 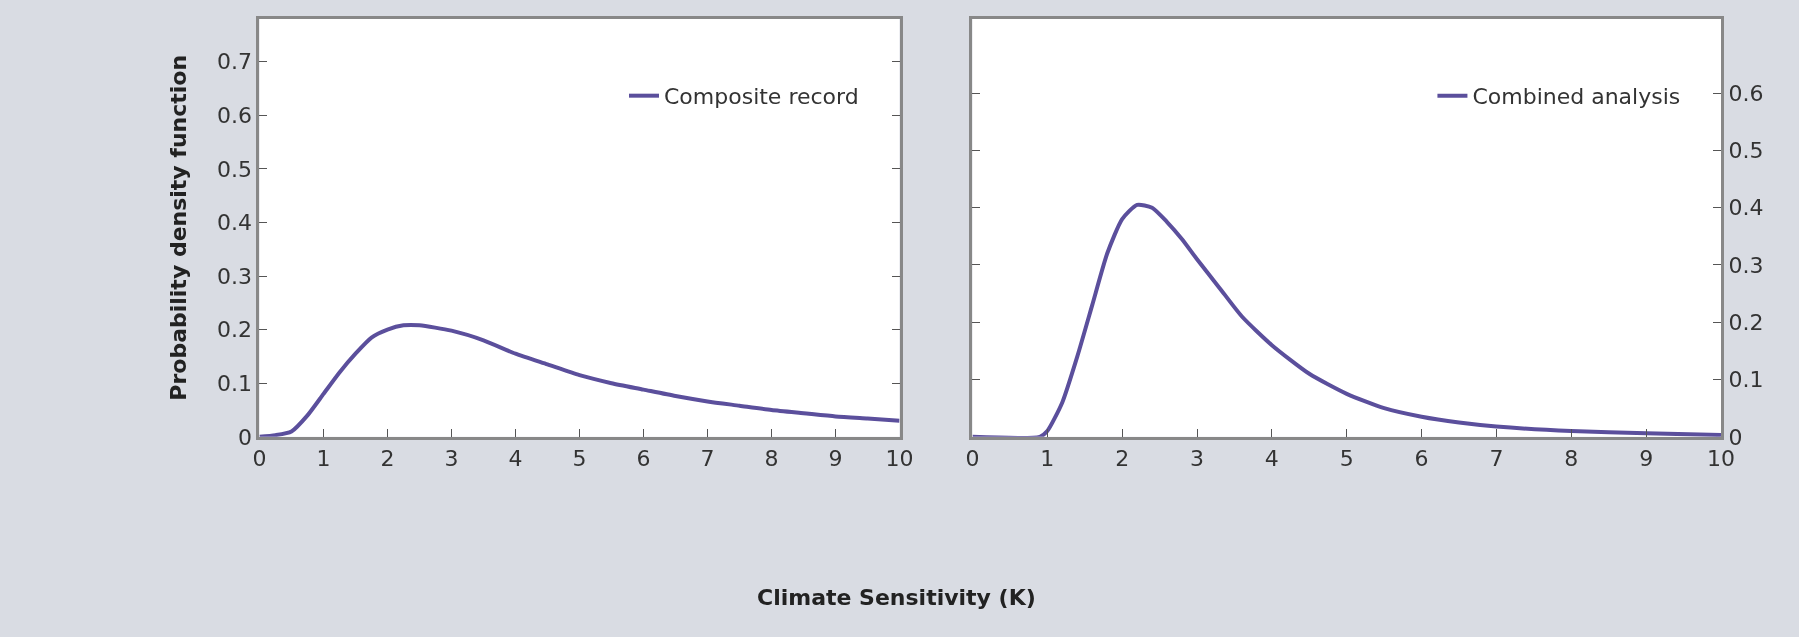 I want to click on y-axis-title: Probability density function, so click(x=178, y=227).